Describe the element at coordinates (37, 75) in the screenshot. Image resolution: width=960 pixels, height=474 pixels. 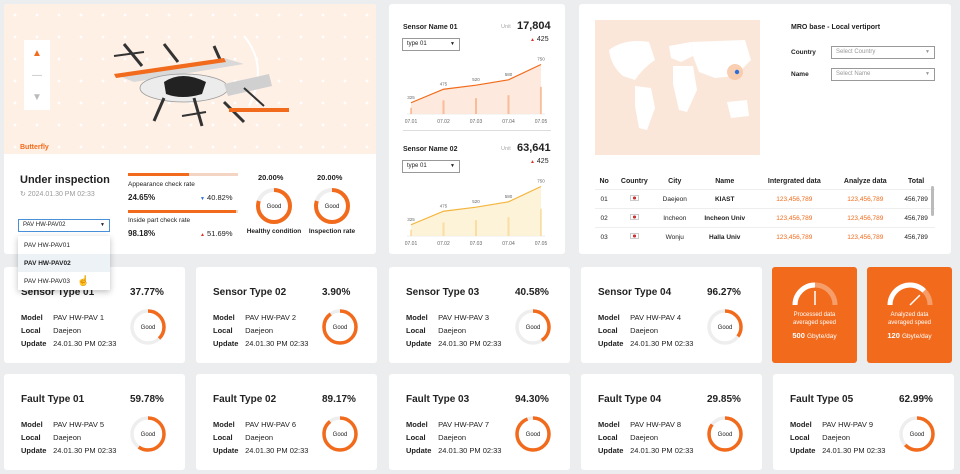
I see `minus-button: —` at that location.